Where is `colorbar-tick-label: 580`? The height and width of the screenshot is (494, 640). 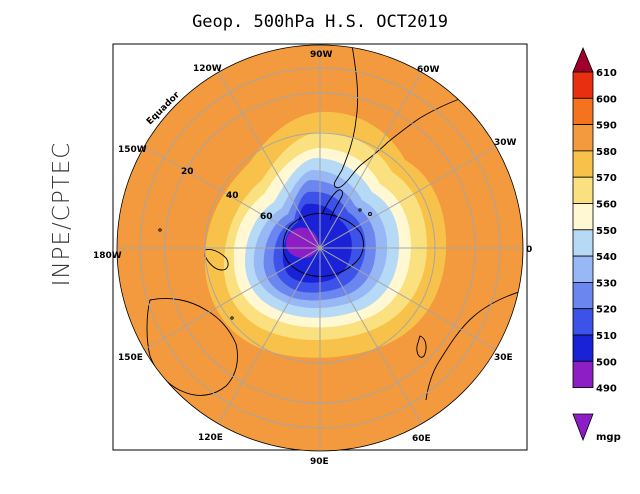
colorbar-tick-label: 580 is located at coordinates (606, 152).